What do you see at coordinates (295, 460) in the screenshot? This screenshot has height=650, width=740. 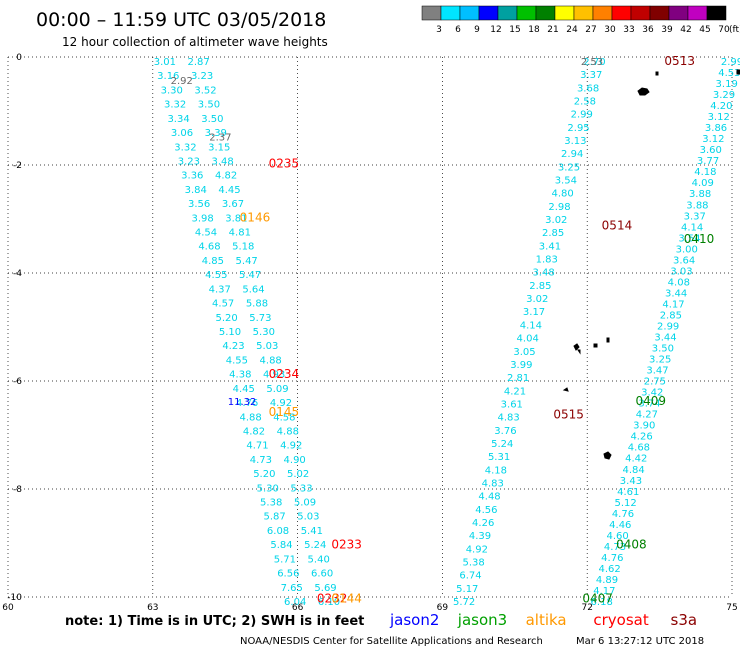 I see `swh-value: 4.90` at bounding box center [295, 460].